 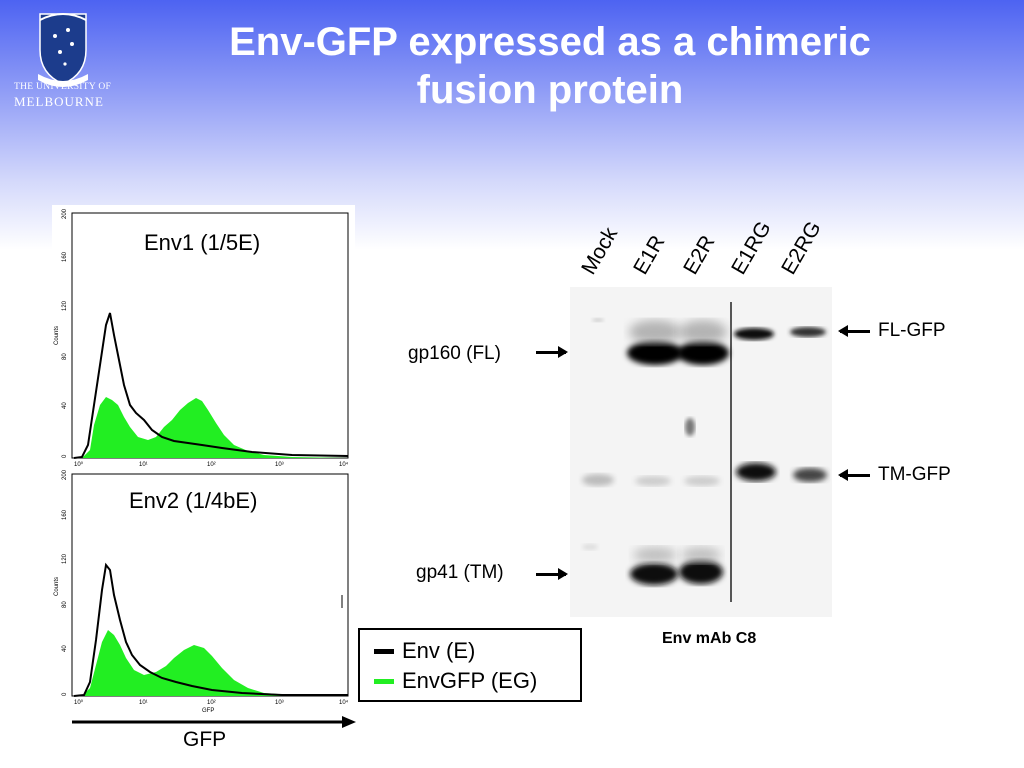 I want to click on title-line1: Env-GFP expressed as a chimeric, so click(x=550, y=42).